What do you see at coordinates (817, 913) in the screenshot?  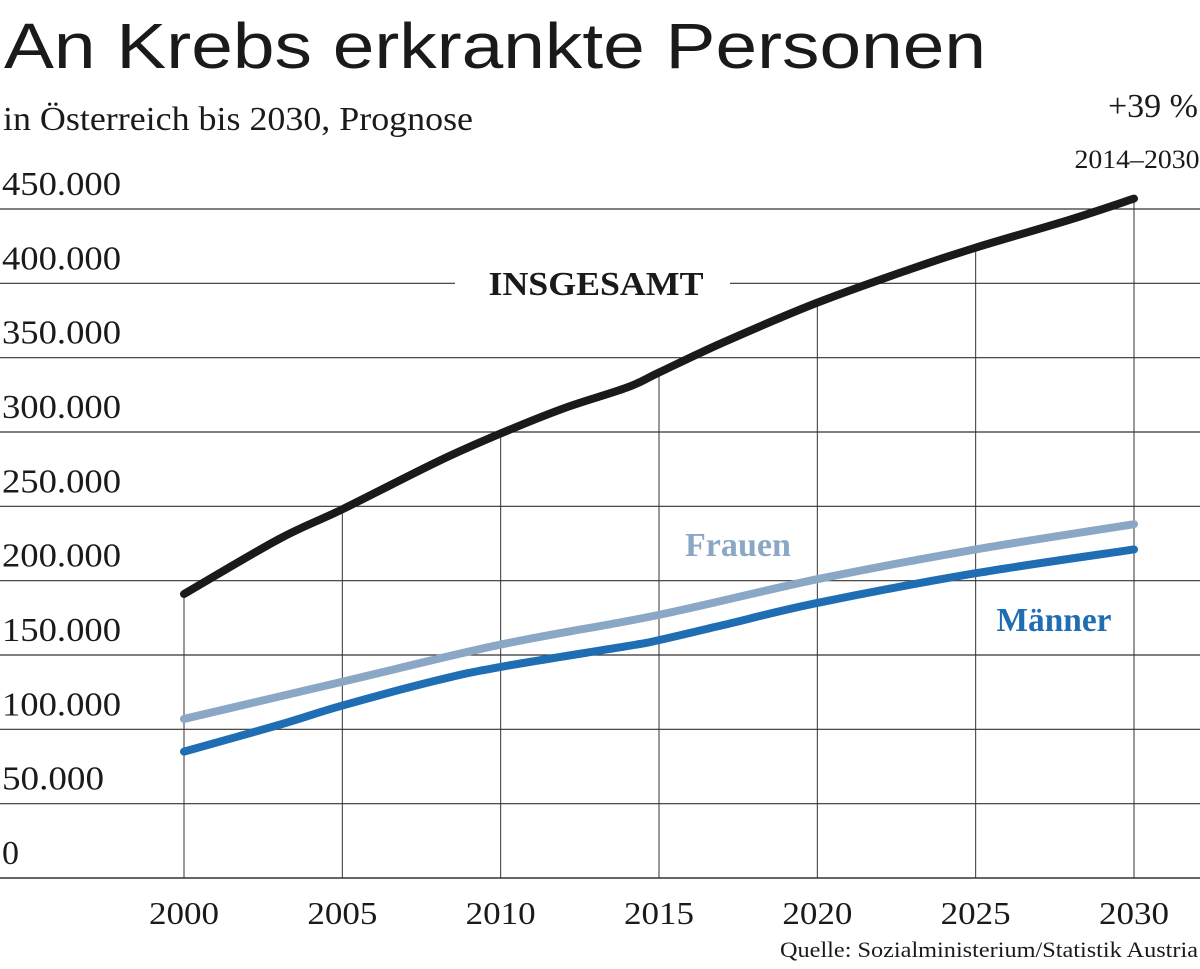 I see `x-tick-label: 2020` at bounding box center [817, 913].